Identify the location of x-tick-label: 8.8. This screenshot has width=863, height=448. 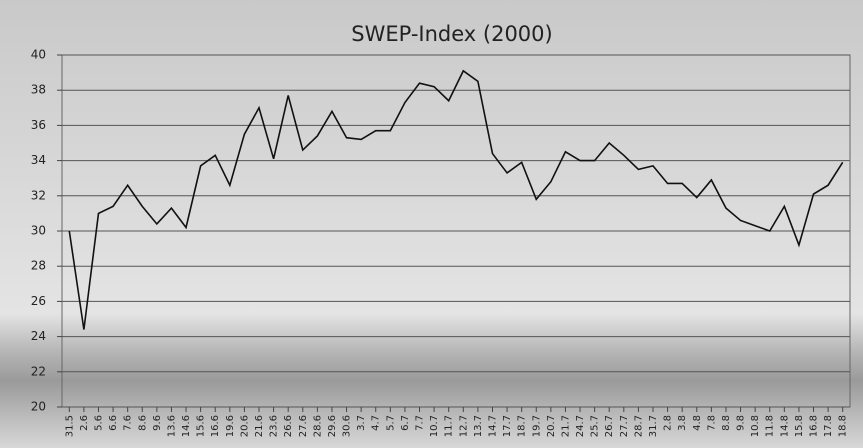
(726, 423).